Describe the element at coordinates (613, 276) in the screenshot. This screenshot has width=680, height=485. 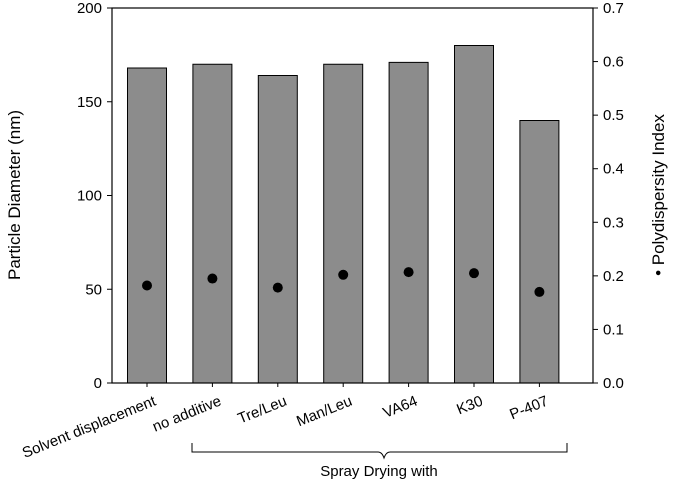
I see `right-tick-label-2: 0.2` at that location.